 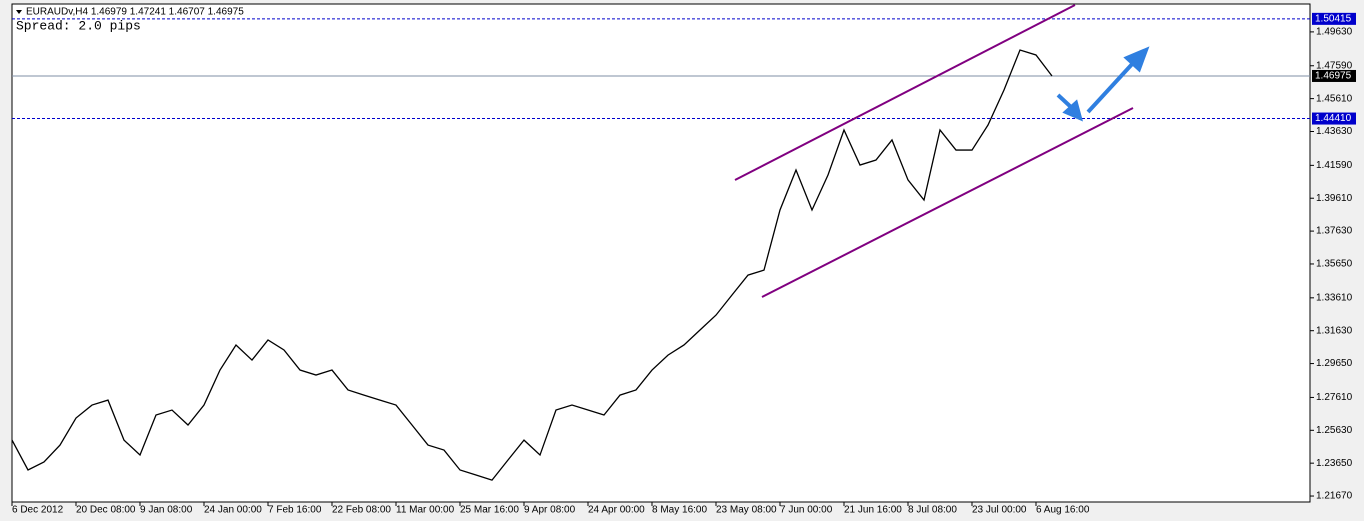 I want to click on channel-upper, so click(x=905, y=92).